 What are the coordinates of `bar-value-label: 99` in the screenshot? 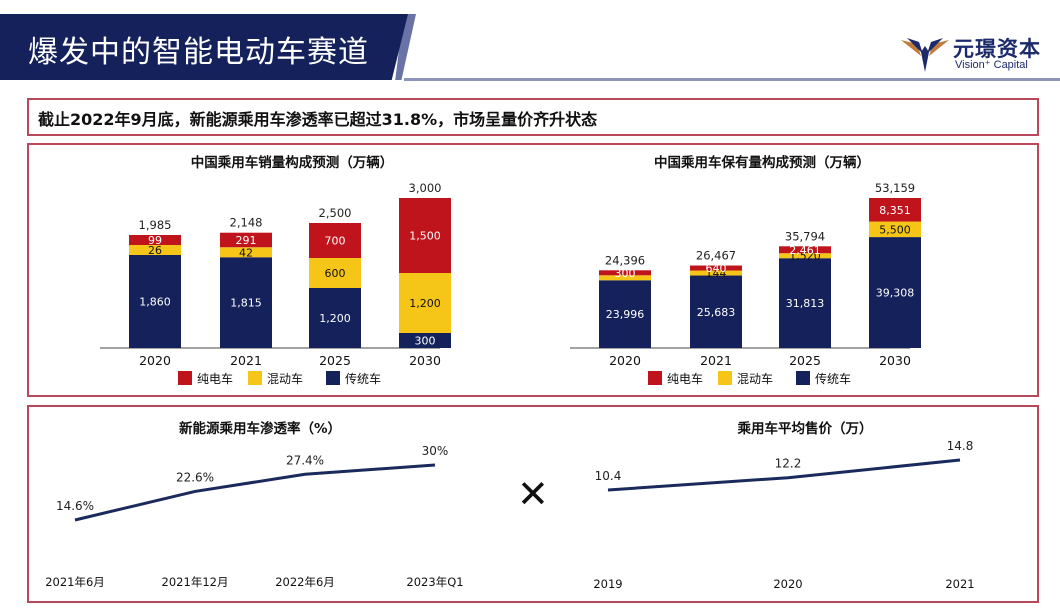 It's located at (155, 240).